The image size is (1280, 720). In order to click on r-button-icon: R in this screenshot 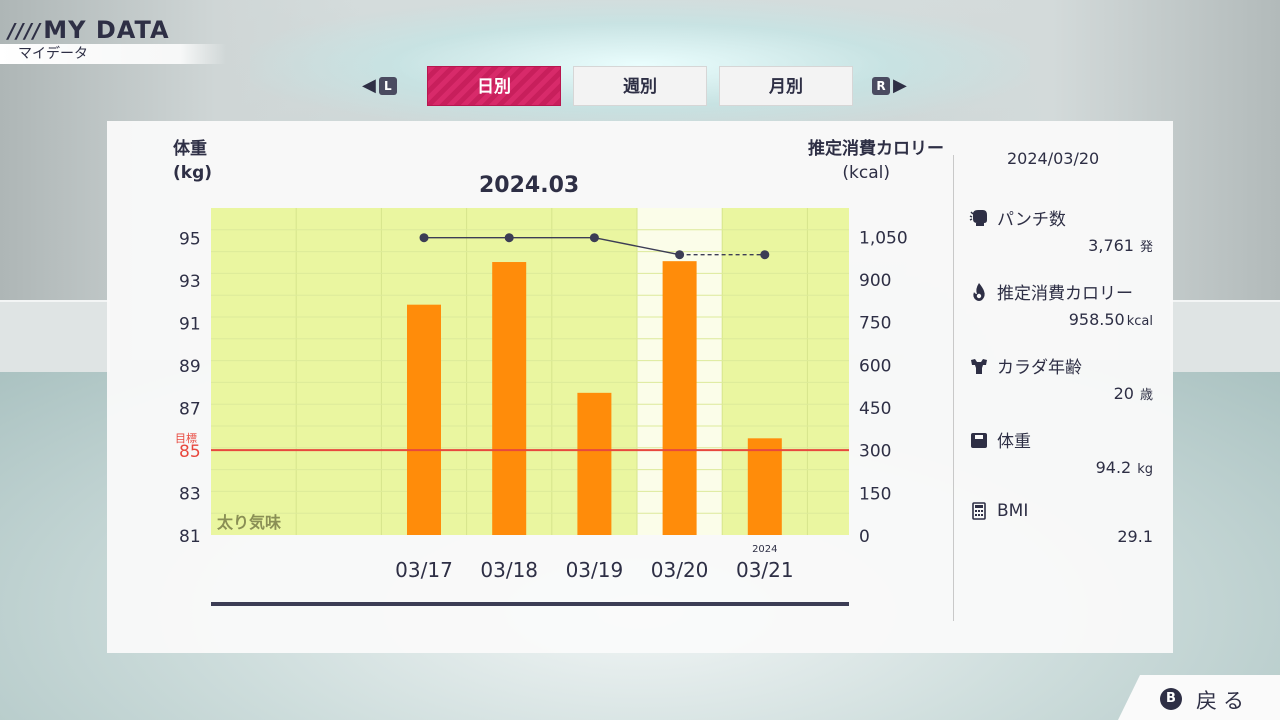, I will do `click(881, 86)`.